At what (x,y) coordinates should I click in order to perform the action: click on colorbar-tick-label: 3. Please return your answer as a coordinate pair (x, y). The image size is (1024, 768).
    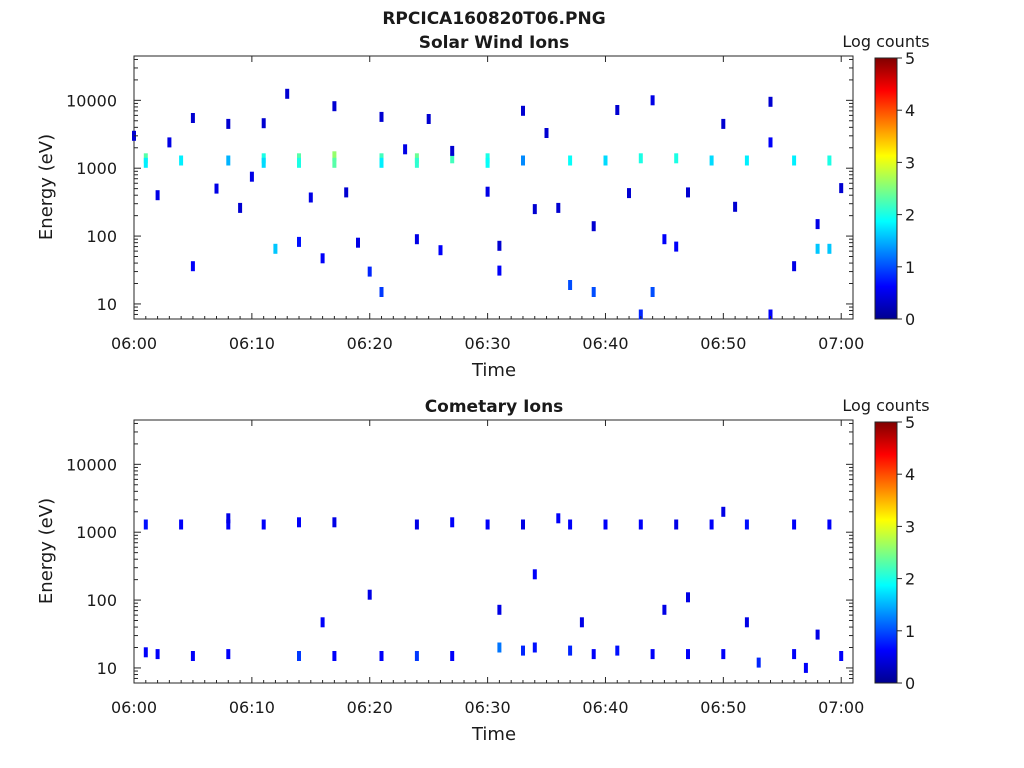
    Looking at the image, I should click on (910, 526).